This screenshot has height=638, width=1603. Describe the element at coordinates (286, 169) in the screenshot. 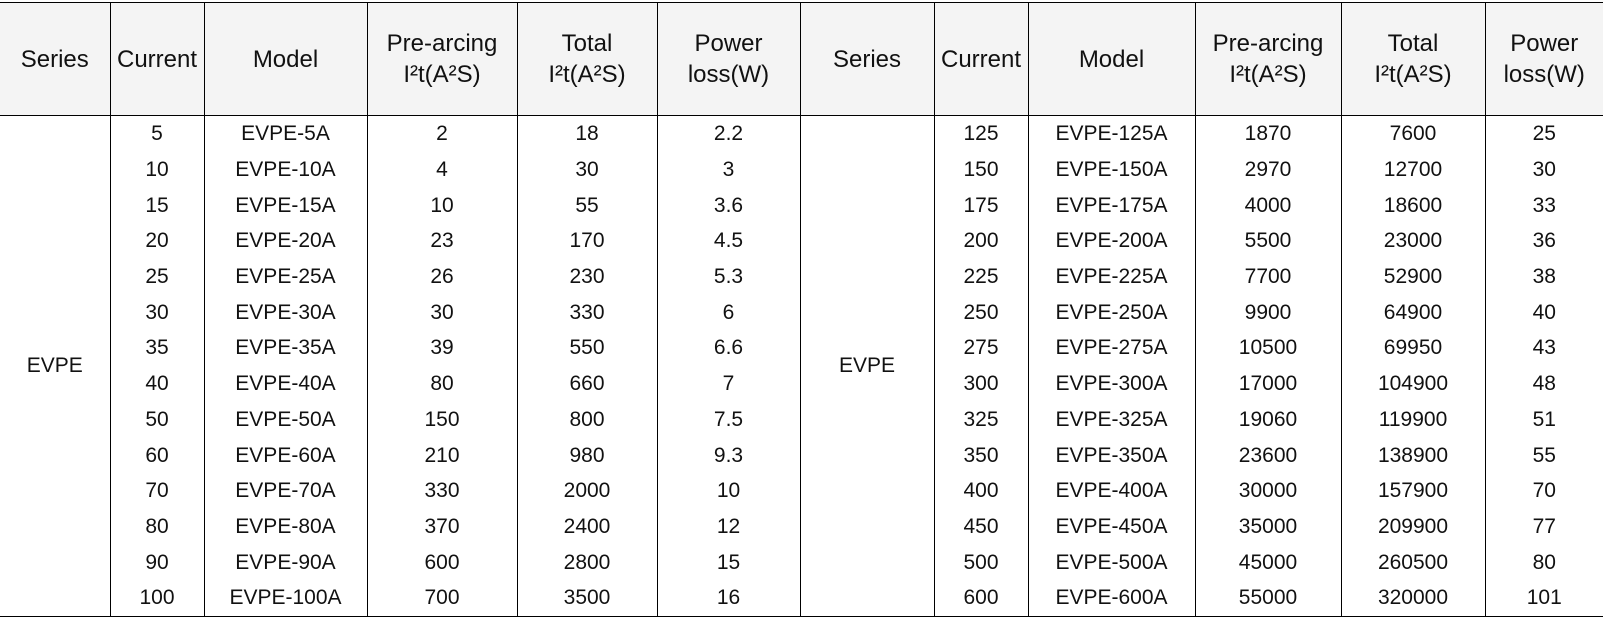

I see `model-cell: EVPE-10A` at that location.